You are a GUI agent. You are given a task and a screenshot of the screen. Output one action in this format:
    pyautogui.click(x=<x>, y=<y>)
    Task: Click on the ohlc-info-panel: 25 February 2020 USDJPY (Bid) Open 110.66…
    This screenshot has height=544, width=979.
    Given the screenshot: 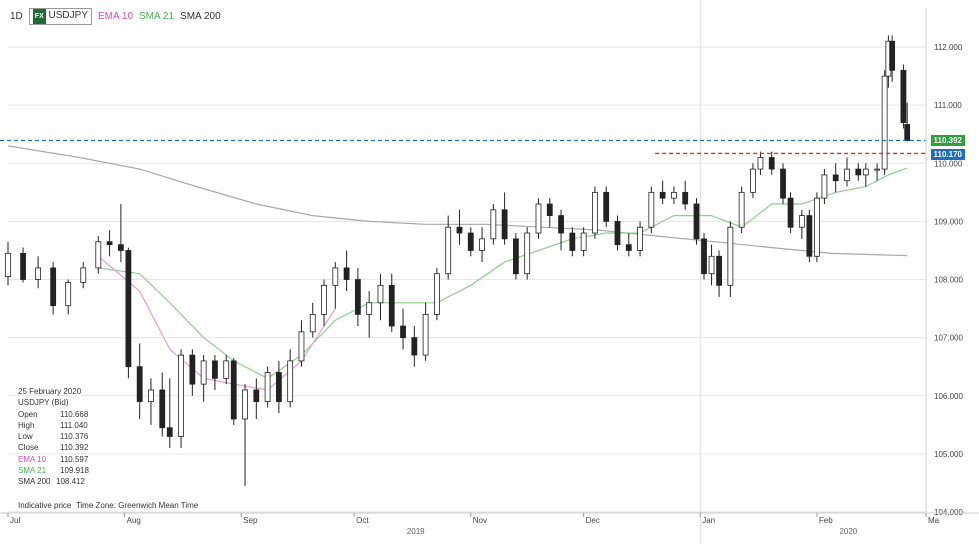 What is the action you would take?
    pyautogui.click(x=53, y=437)
    